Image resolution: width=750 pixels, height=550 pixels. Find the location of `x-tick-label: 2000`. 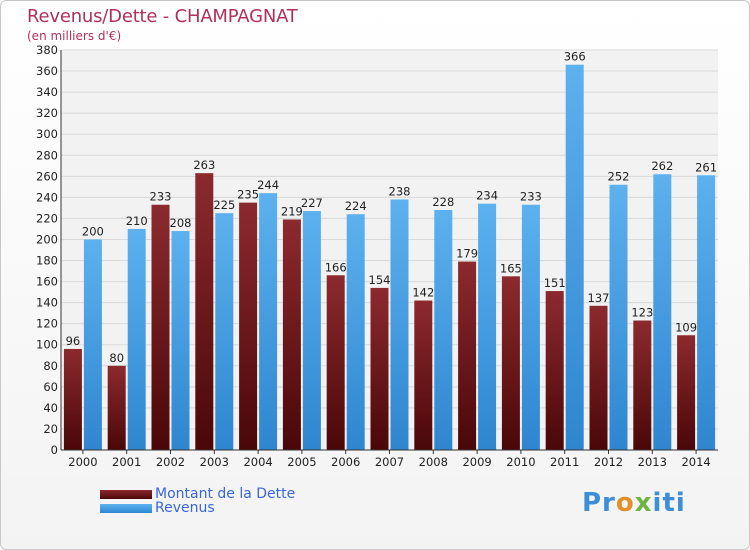

x-tick-label: 2000 is located at coordinates (82, 462).